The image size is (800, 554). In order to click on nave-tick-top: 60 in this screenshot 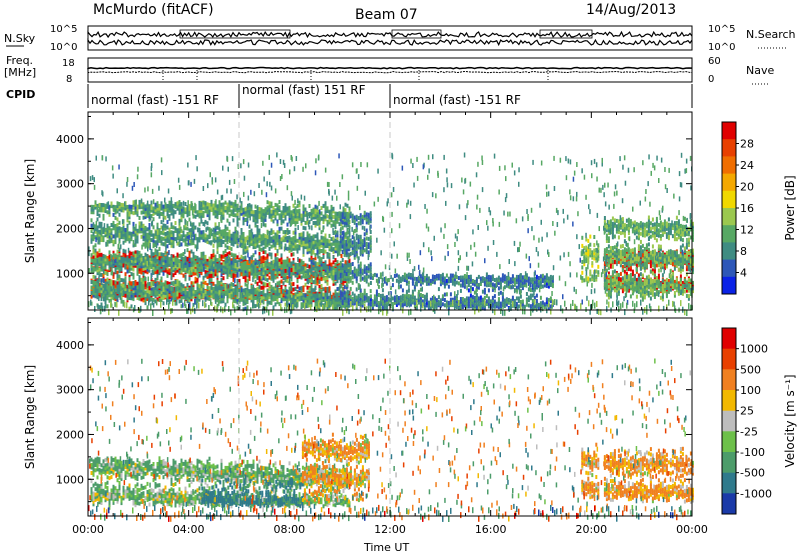, I will do `click(714, 61)`.